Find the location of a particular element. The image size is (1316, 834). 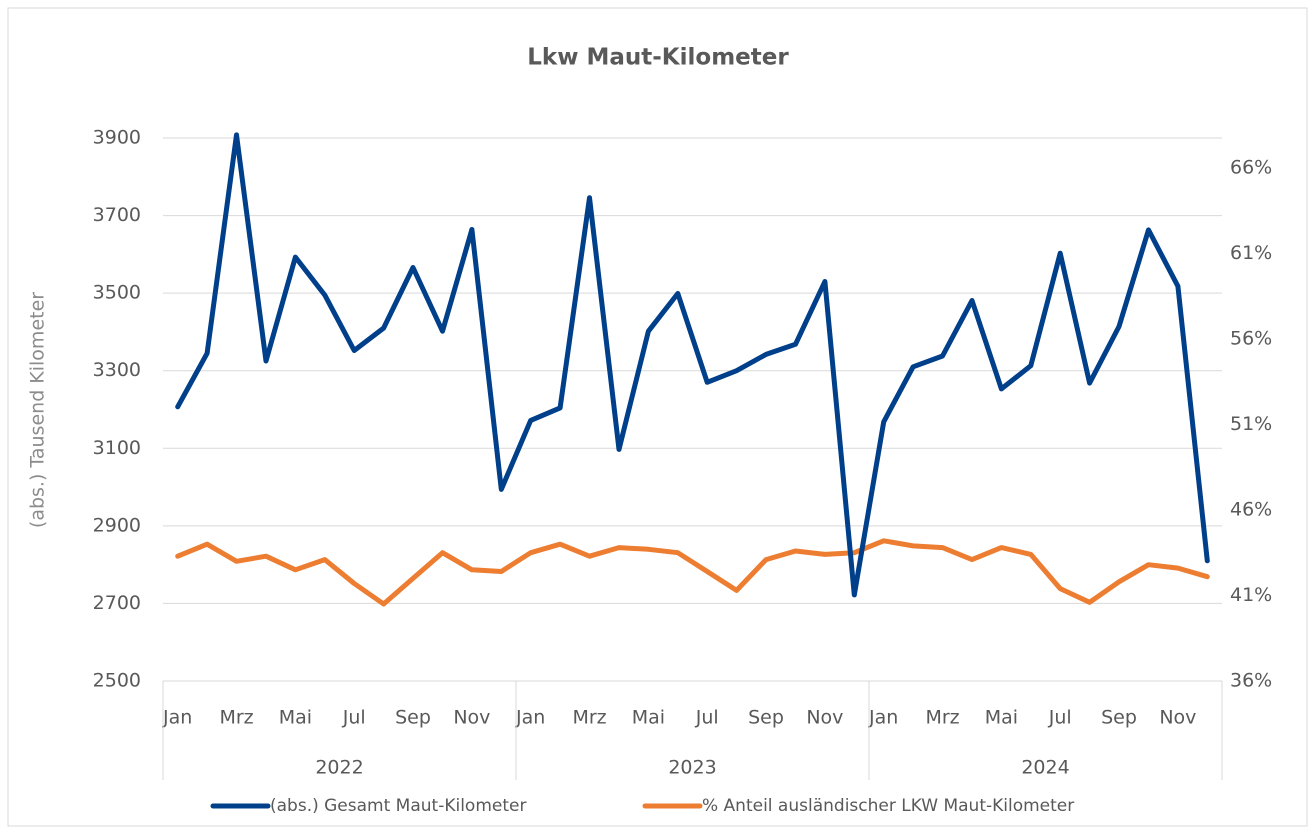

series-line is located at coordinates (692, 572).